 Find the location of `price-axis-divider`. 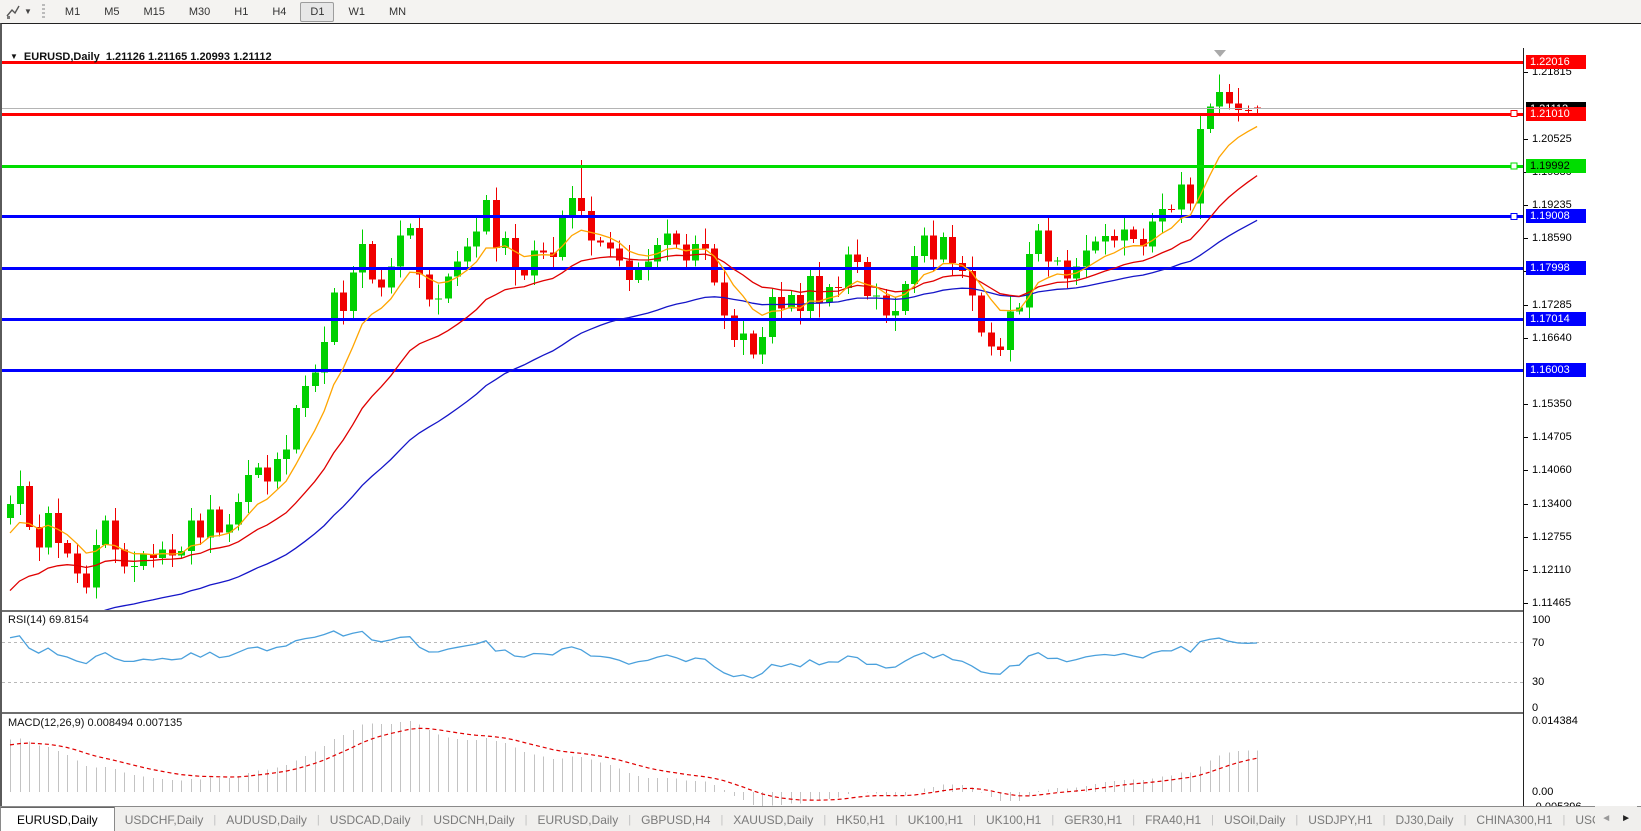

price-axis-divider is located at coordinates (1523, 431).